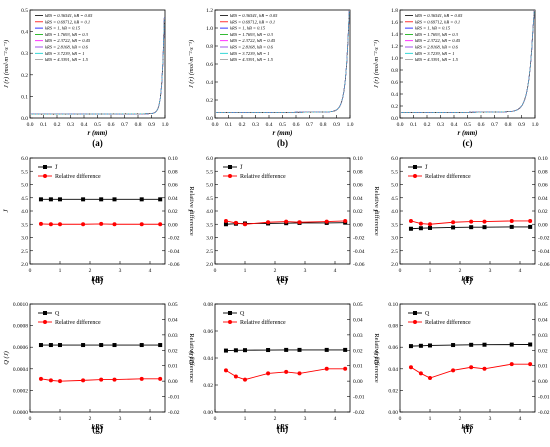 Image resolution: width=550 pixels, height=447 pixels. What do you see at coordinates (394, 239) in the screenshot?
I see `y-tick-label: 3.0` at bounding box center [394, 239].